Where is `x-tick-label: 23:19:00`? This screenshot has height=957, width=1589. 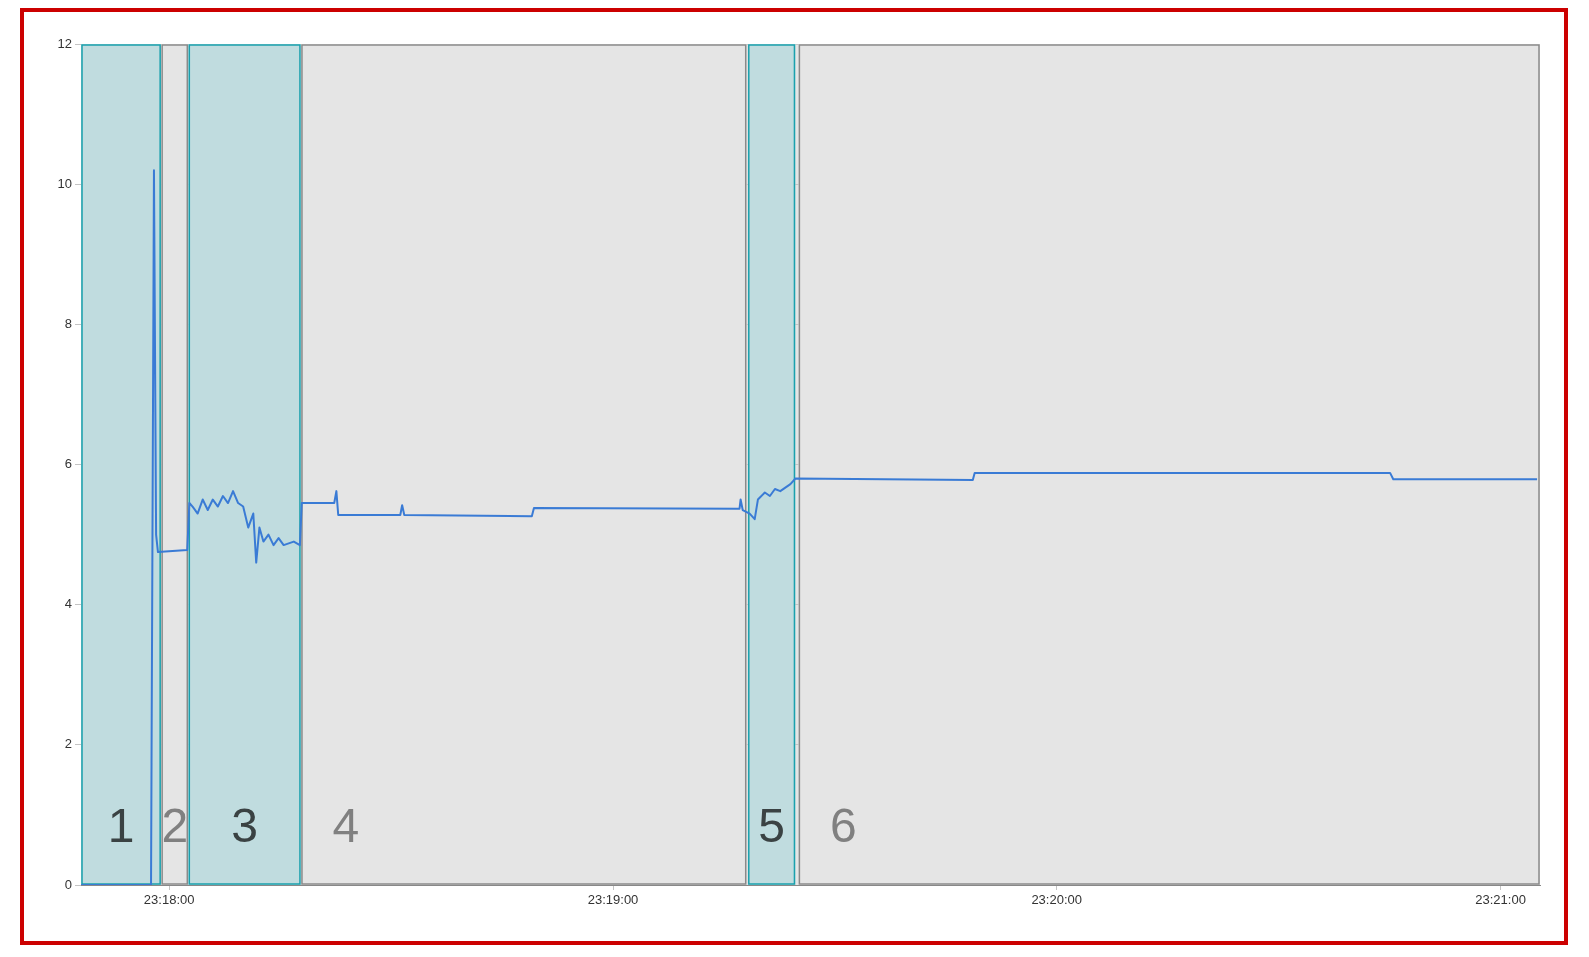 x-tick-label: 23:19:00 is located at coordinates (613, 900).